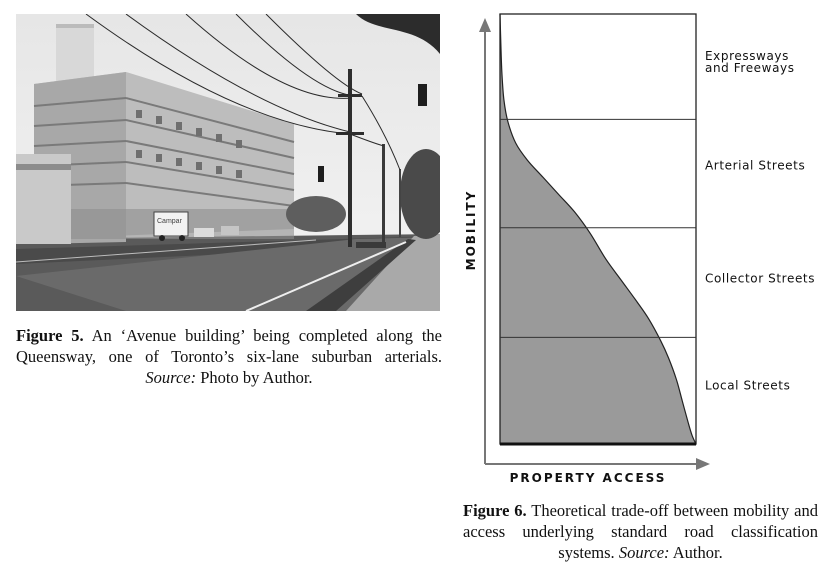 The image size is (832, 573). What do you see at coordinates (316, 214) in the screenshot?
I see `trees` at bounding box center [316, 214].